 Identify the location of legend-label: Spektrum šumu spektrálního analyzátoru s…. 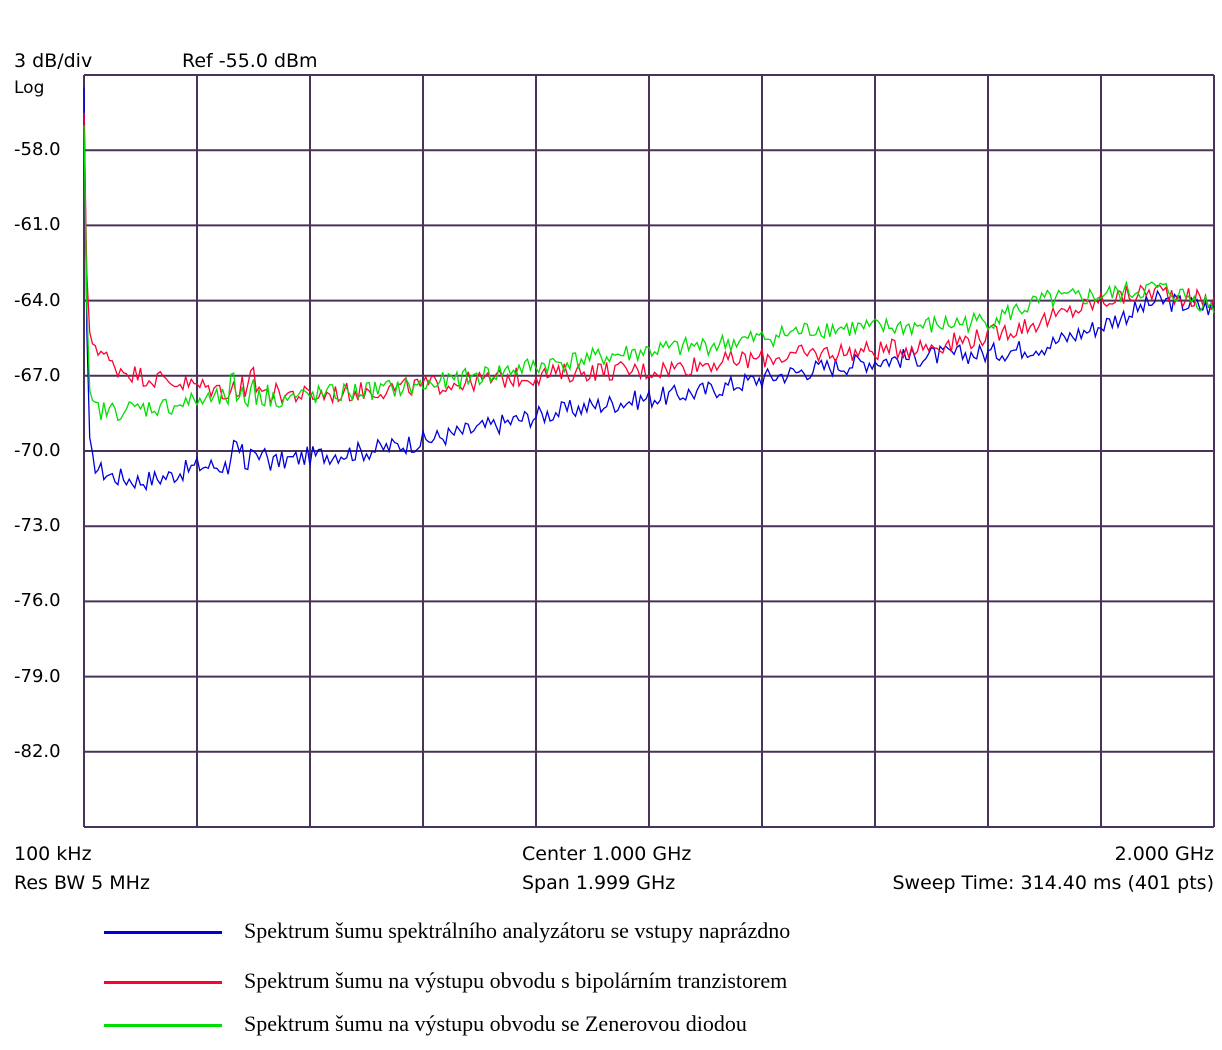
(517, 930).